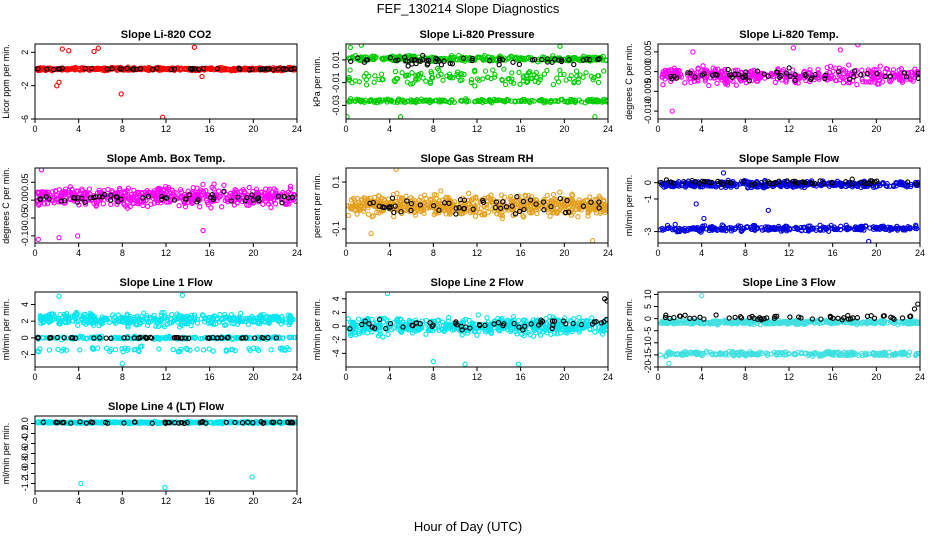 This screenshot has height=540, width=936. Describe the element at coordinates (701, 129) in the screenshot. I see `x-tick-label: 4` at that location.